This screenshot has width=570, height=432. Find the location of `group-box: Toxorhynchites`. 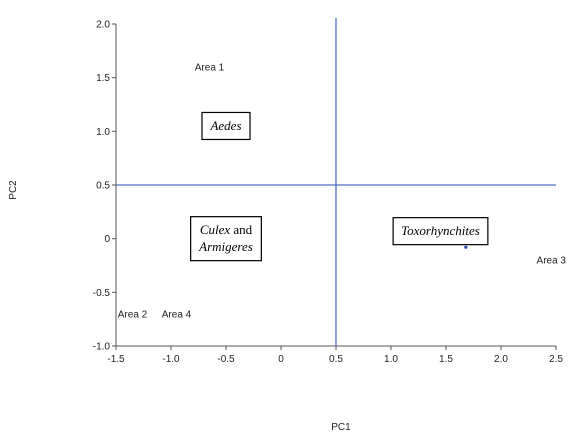

group-box: Toxorhynchites is located at coordinates (440, 231).